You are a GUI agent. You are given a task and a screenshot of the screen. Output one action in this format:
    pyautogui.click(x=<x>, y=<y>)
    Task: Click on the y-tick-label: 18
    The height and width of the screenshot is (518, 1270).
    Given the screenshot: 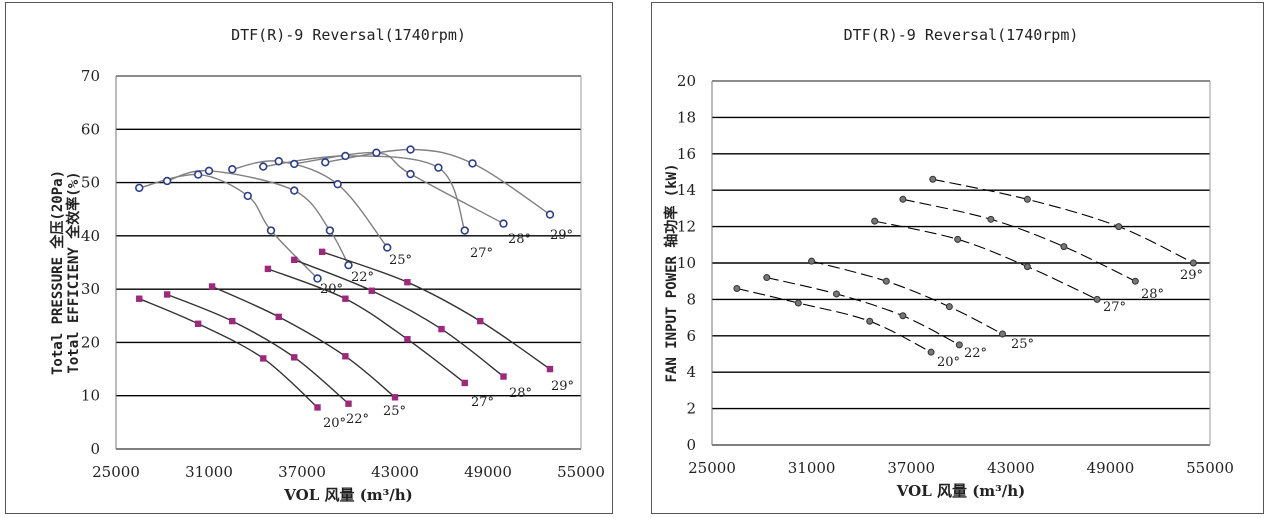 What is the action you would take?
    pyautogui.click(x=686, y=117)
    